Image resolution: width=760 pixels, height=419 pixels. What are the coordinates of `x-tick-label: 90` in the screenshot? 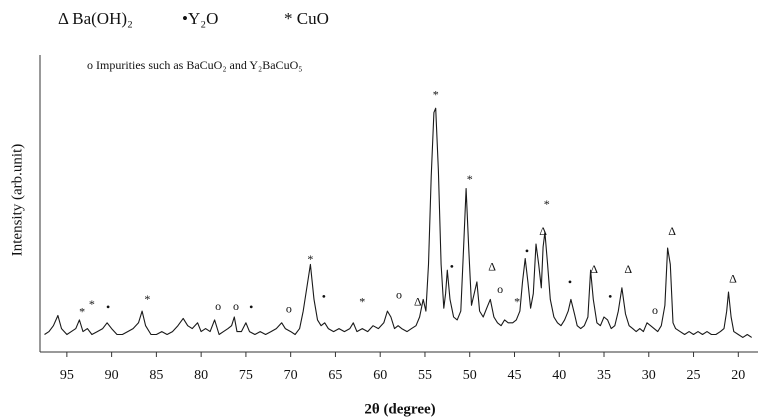 It's located at (112, 375).